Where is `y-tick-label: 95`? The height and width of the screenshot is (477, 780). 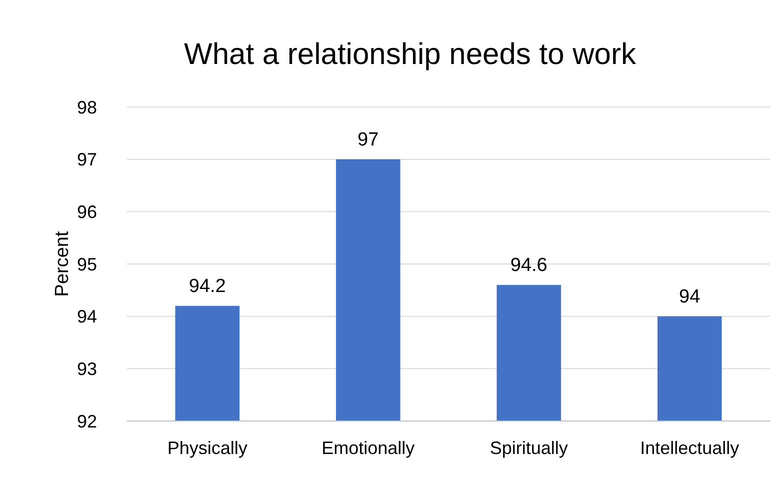 y-tick-label: 95 is located at coordinates (86, 264).